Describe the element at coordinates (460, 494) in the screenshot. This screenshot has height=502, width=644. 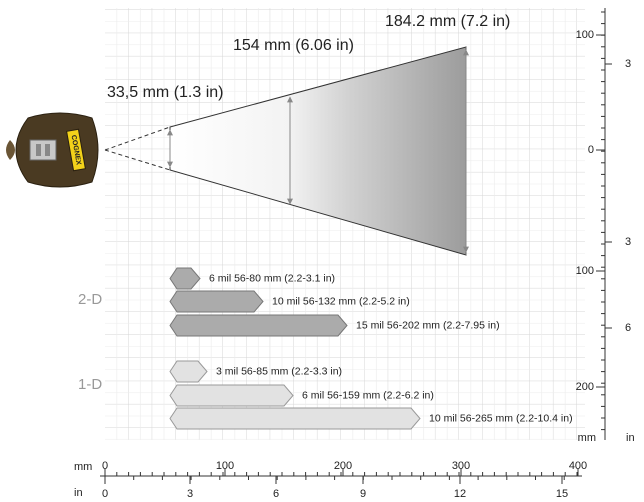
I see `tick-label: 12` at that location.